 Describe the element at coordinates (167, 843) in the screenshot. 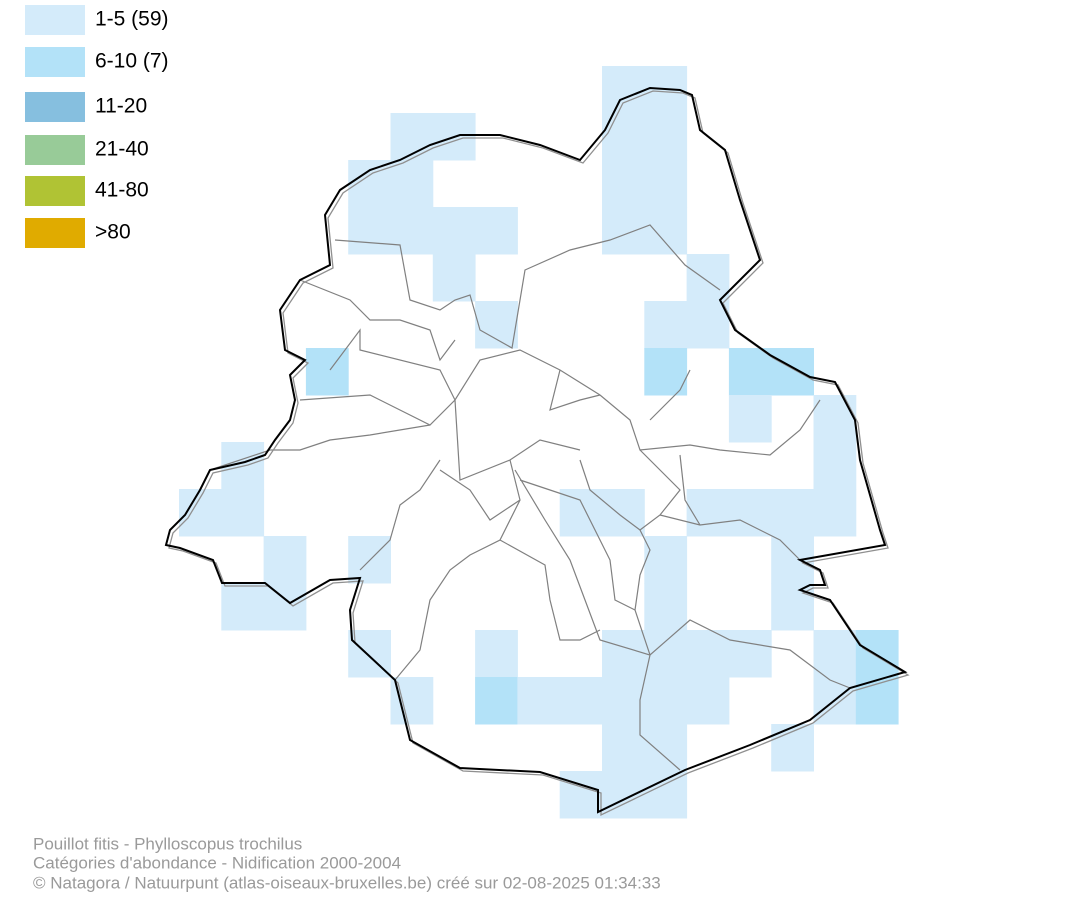

I see `footer-line: Pouillot fitis - Phylloscopus trochilus` at that location.